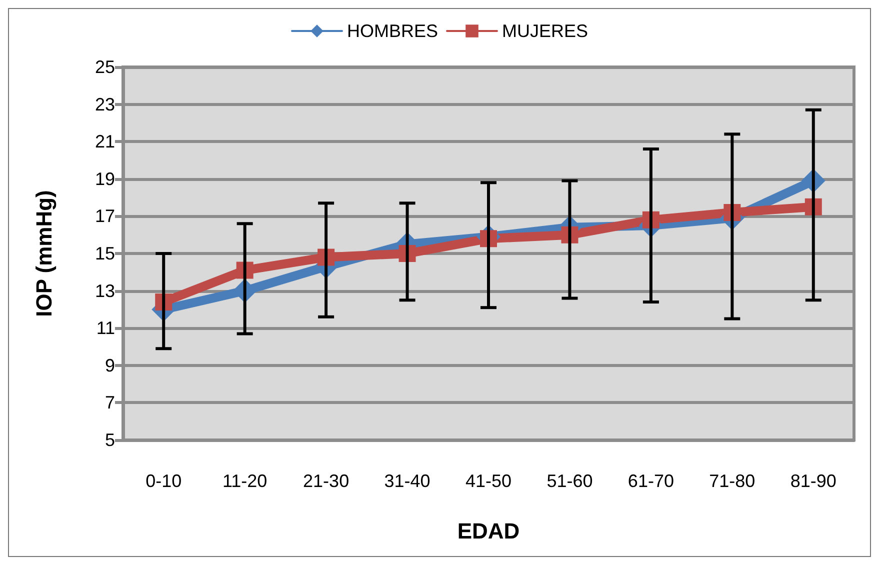 The image size is (879, 565). Describe the element at coordinates (104, 178) in the screenshot. I see `y-tick-label: 19` at that location.